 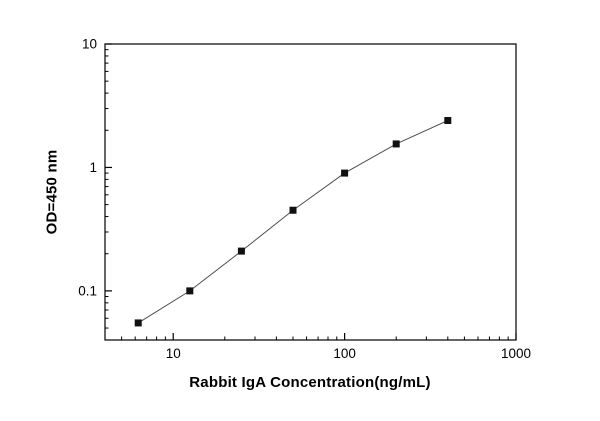 What do you see at coordinates (52, 192) in the screenshot?
I see `y-axis-label: OD=450 nm` at bounding box center [52, 192].